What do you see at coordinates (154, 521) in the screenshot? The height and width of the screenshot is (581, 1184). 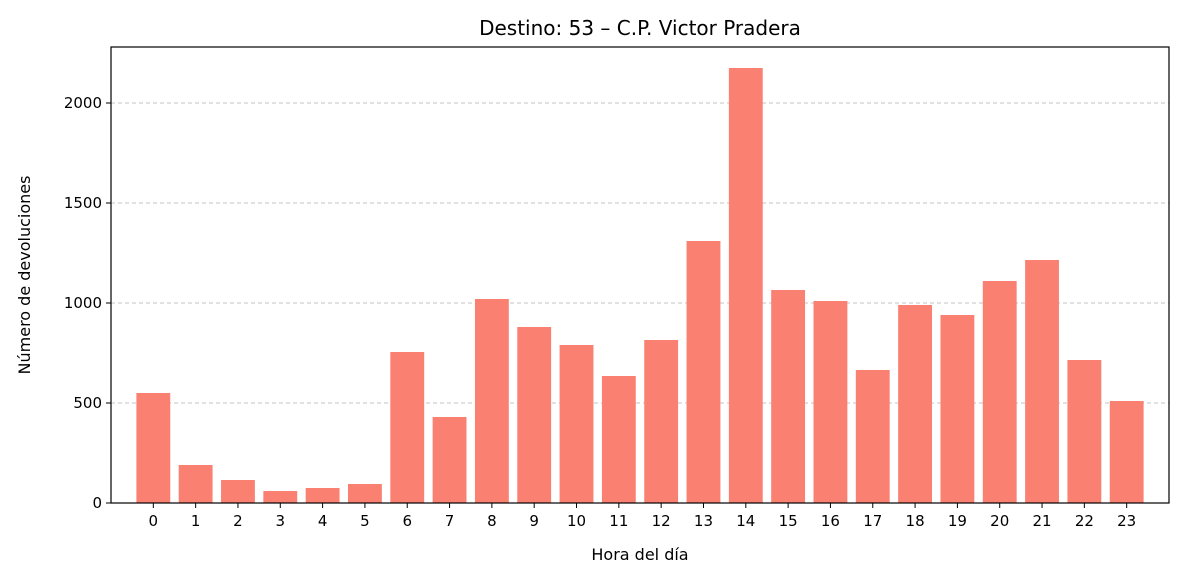 I see `x-tick-label: 0` at bounding box center [154, 521].